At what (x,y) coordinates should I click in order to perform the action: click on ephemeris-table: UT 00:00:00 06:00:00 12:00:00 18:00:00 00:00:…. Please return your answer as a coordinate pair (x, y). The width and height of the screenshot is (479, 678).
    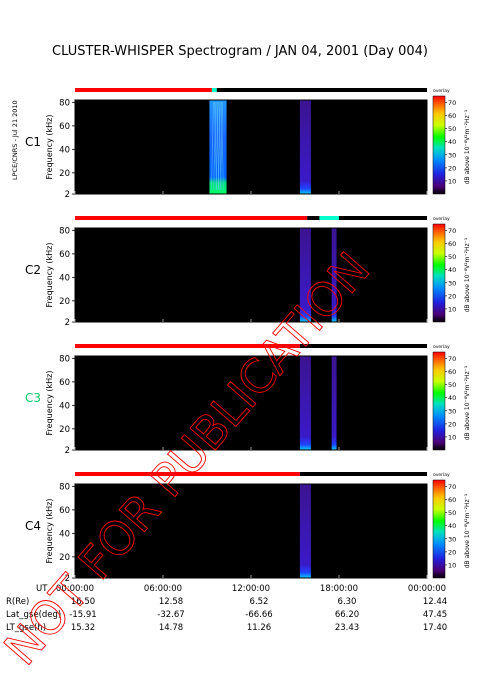
    Looking at the image, I should click on (226, 608).